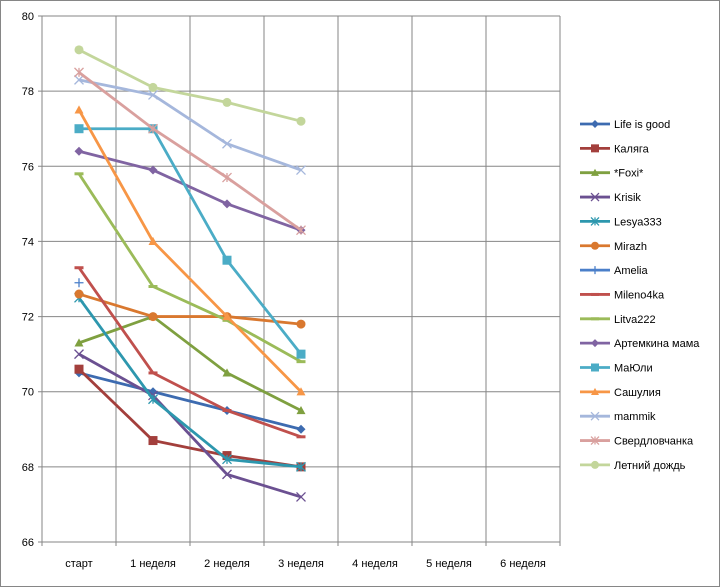  I want to click on y-tick-label: 72, so click(28, 318).